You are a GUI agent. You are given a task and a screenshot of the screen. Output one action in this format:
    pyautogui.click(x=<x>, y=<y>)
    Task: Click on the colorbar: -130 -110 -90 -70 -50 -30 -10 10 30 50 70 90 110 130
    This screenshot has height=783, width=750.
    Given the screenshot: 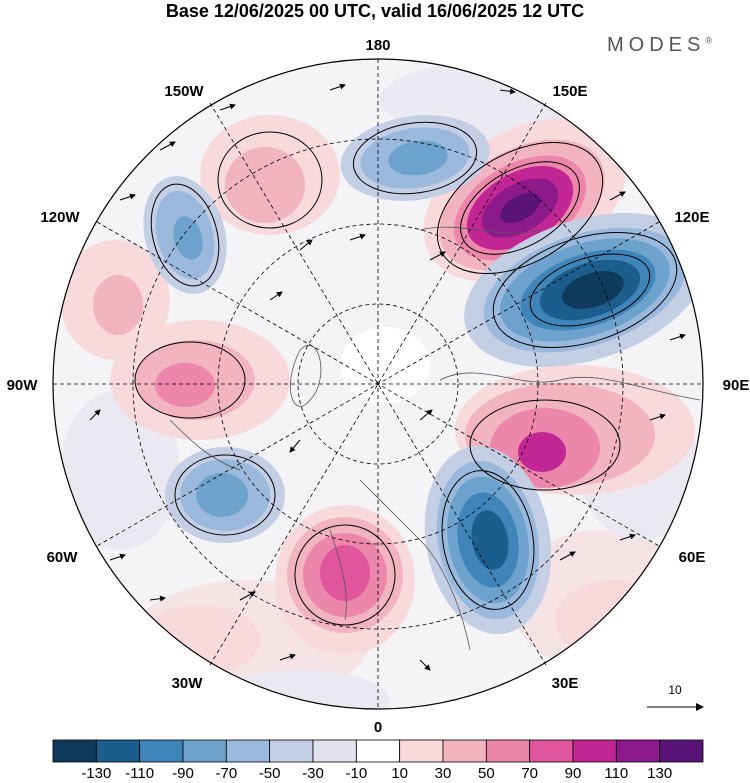 What is the action you would take?
    pyautogui.click(x=378, y=760)
    